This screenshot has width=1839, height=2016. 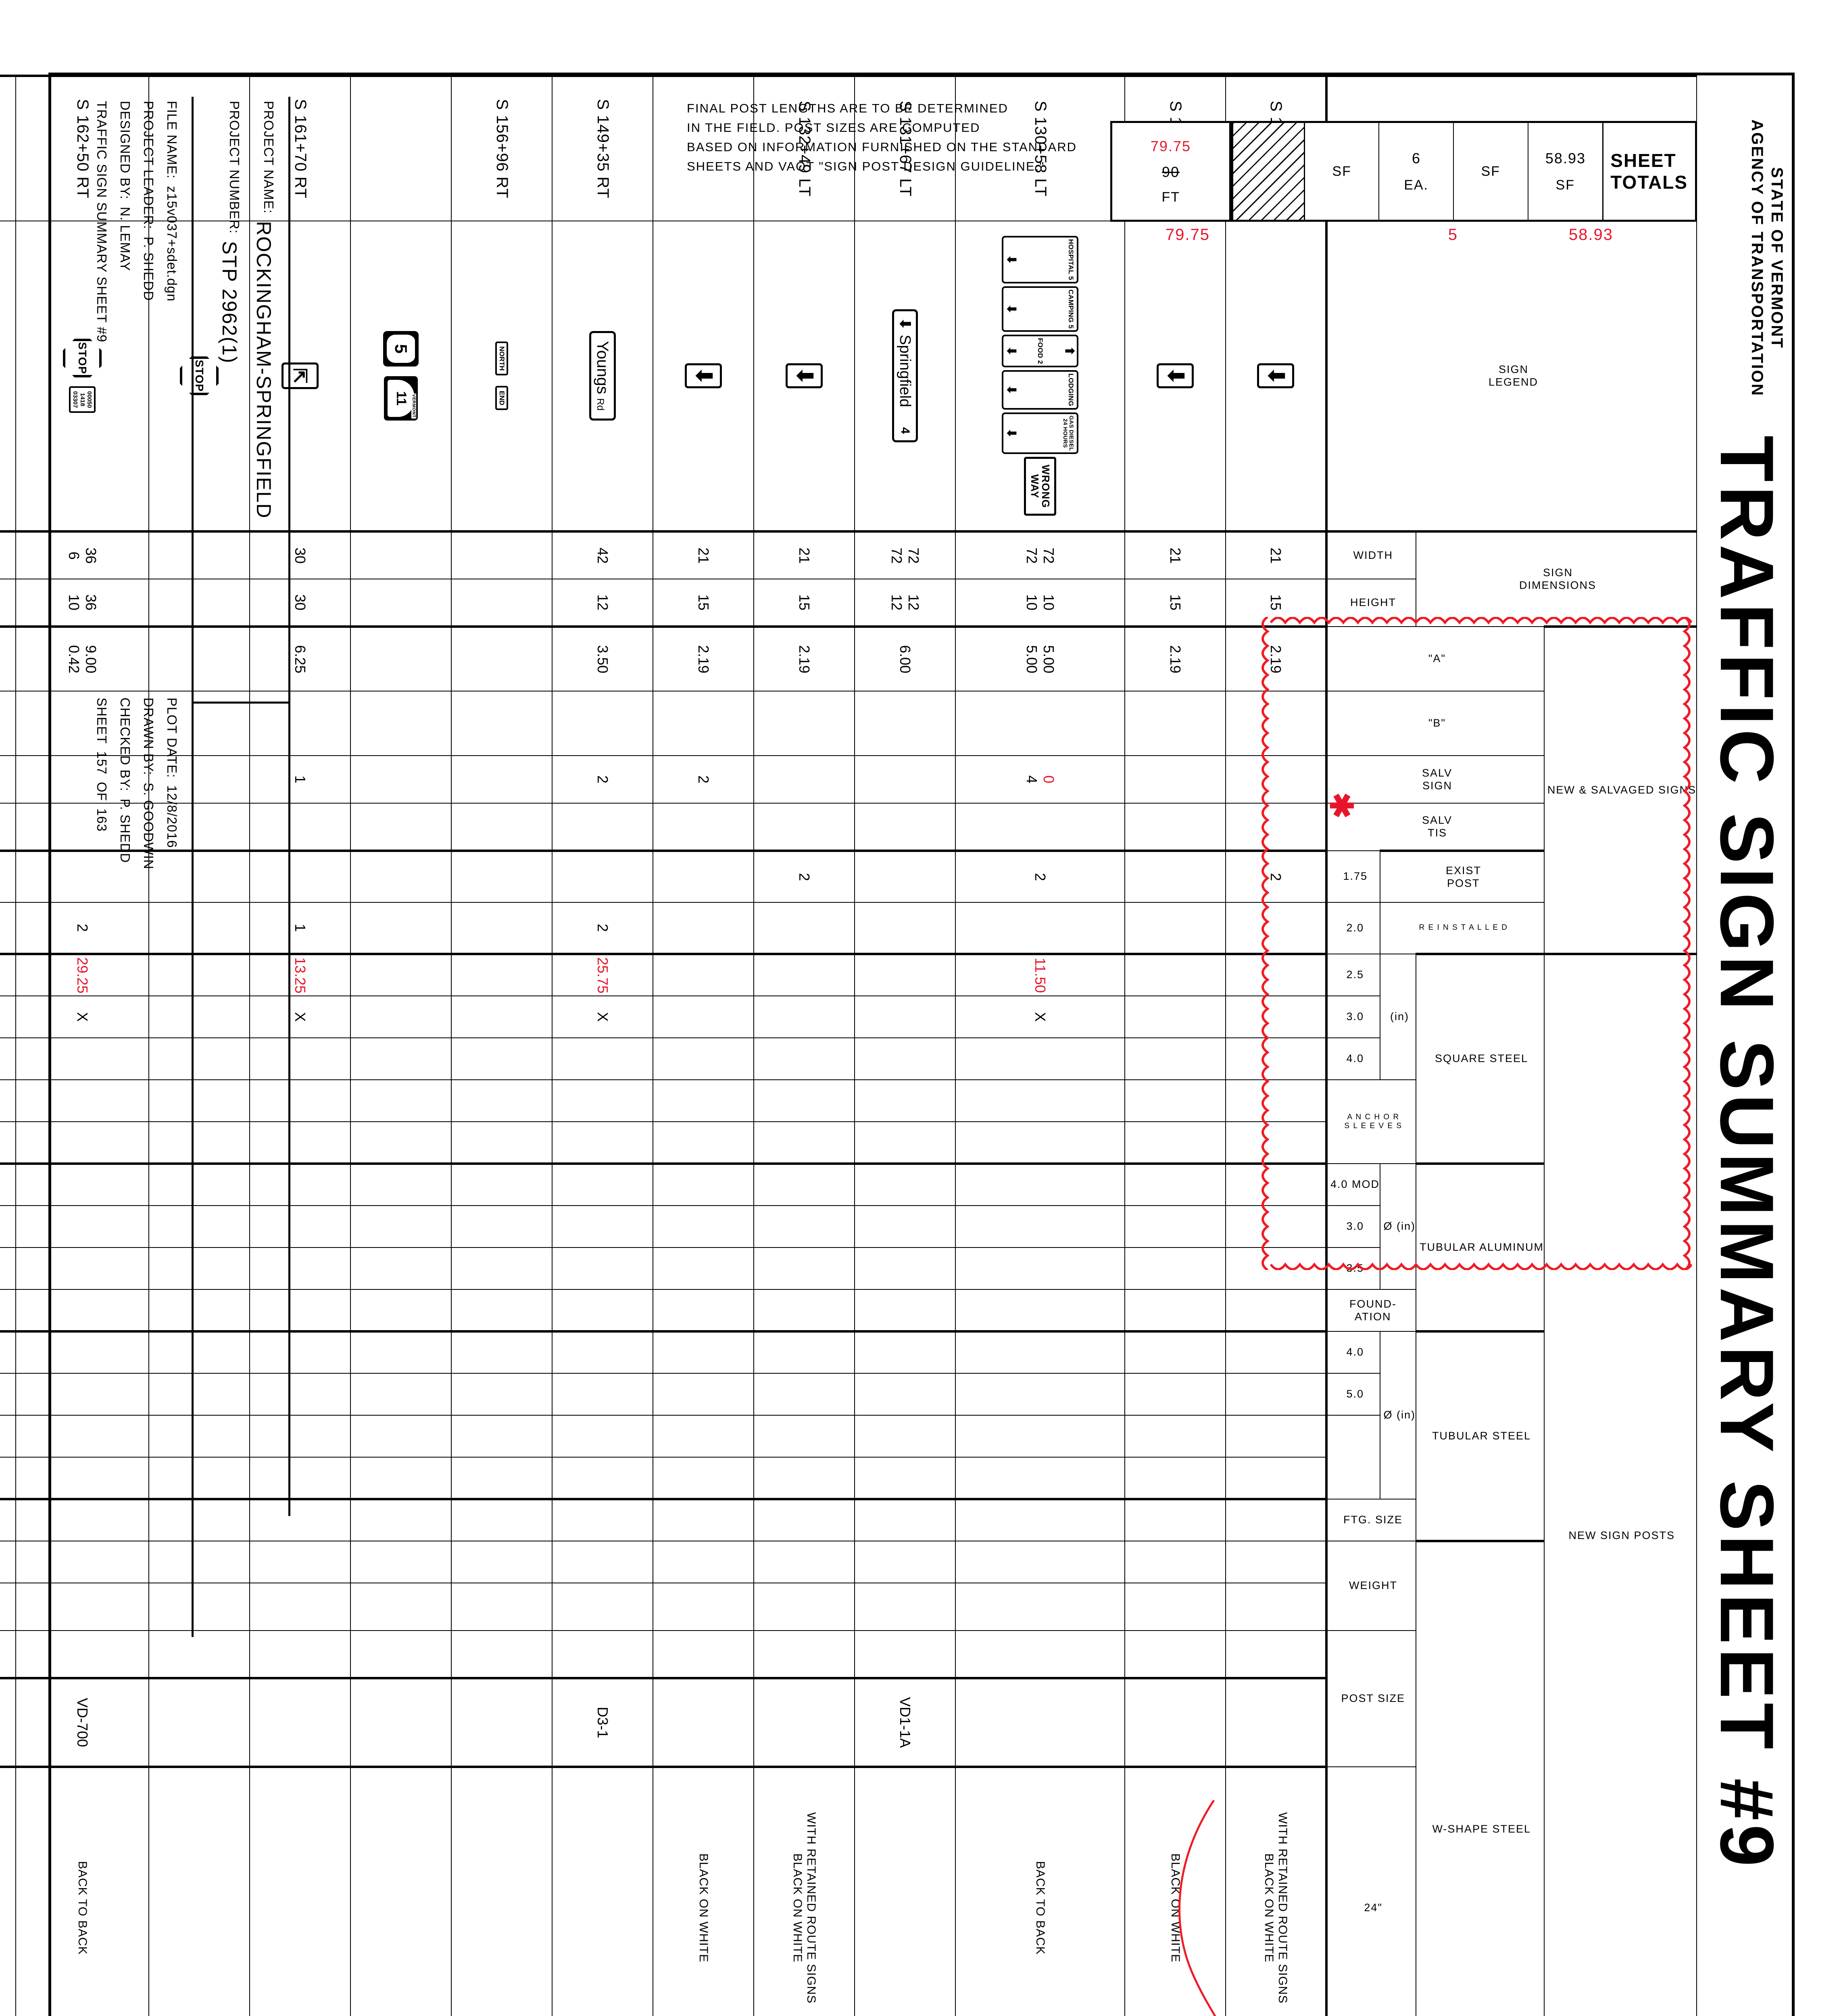 What do you see at coordinates (804, 1892) in the screenshot?
I see `row-remarks: WITH RETAINED ROUTE SIGNS BLACK ON WHITE` at bounding box center [804, 1892].